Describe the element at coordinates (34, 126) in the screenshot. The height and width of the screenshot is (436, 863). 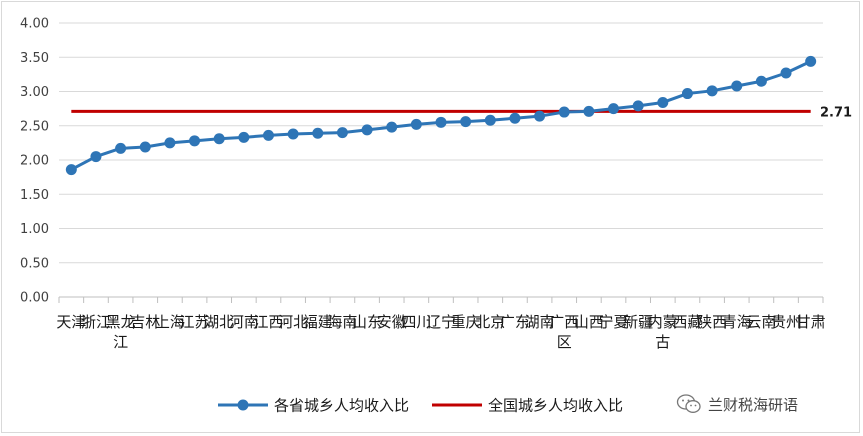
I see `y-tick-label: 2.50` at that location.